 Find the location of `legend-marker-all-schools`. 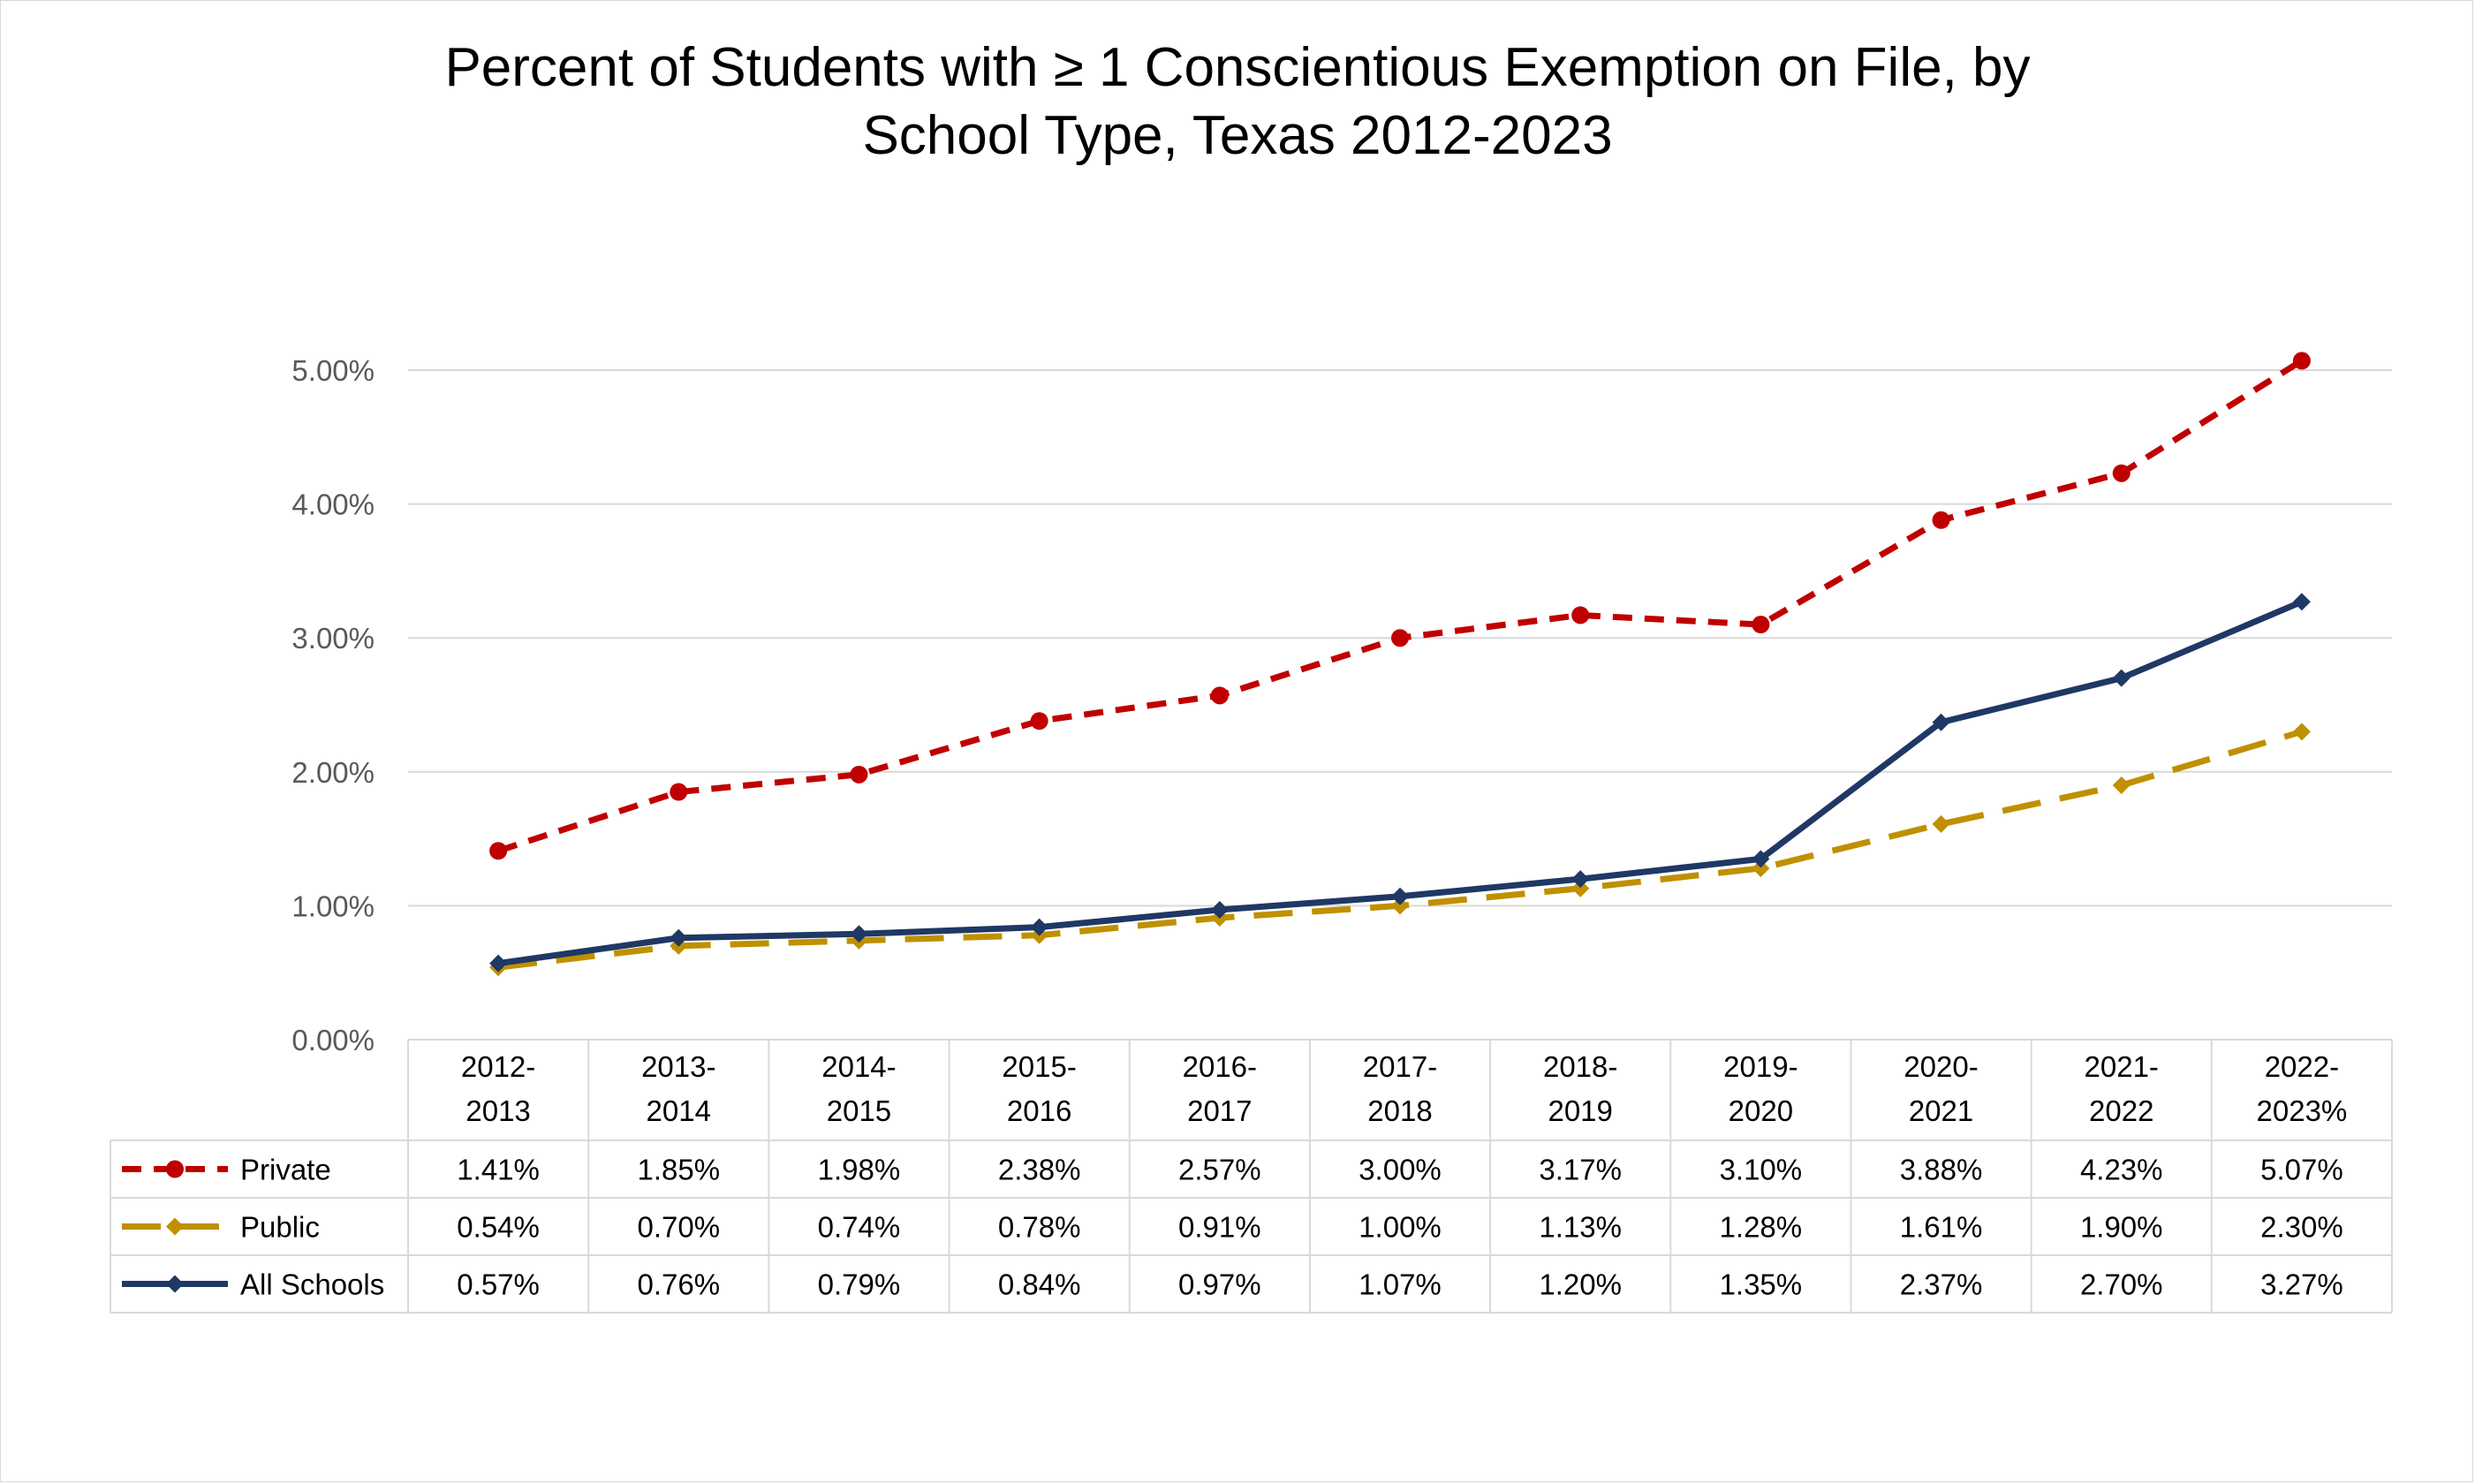

legend-marker-all-schools is located at coordinates (175, 1284).